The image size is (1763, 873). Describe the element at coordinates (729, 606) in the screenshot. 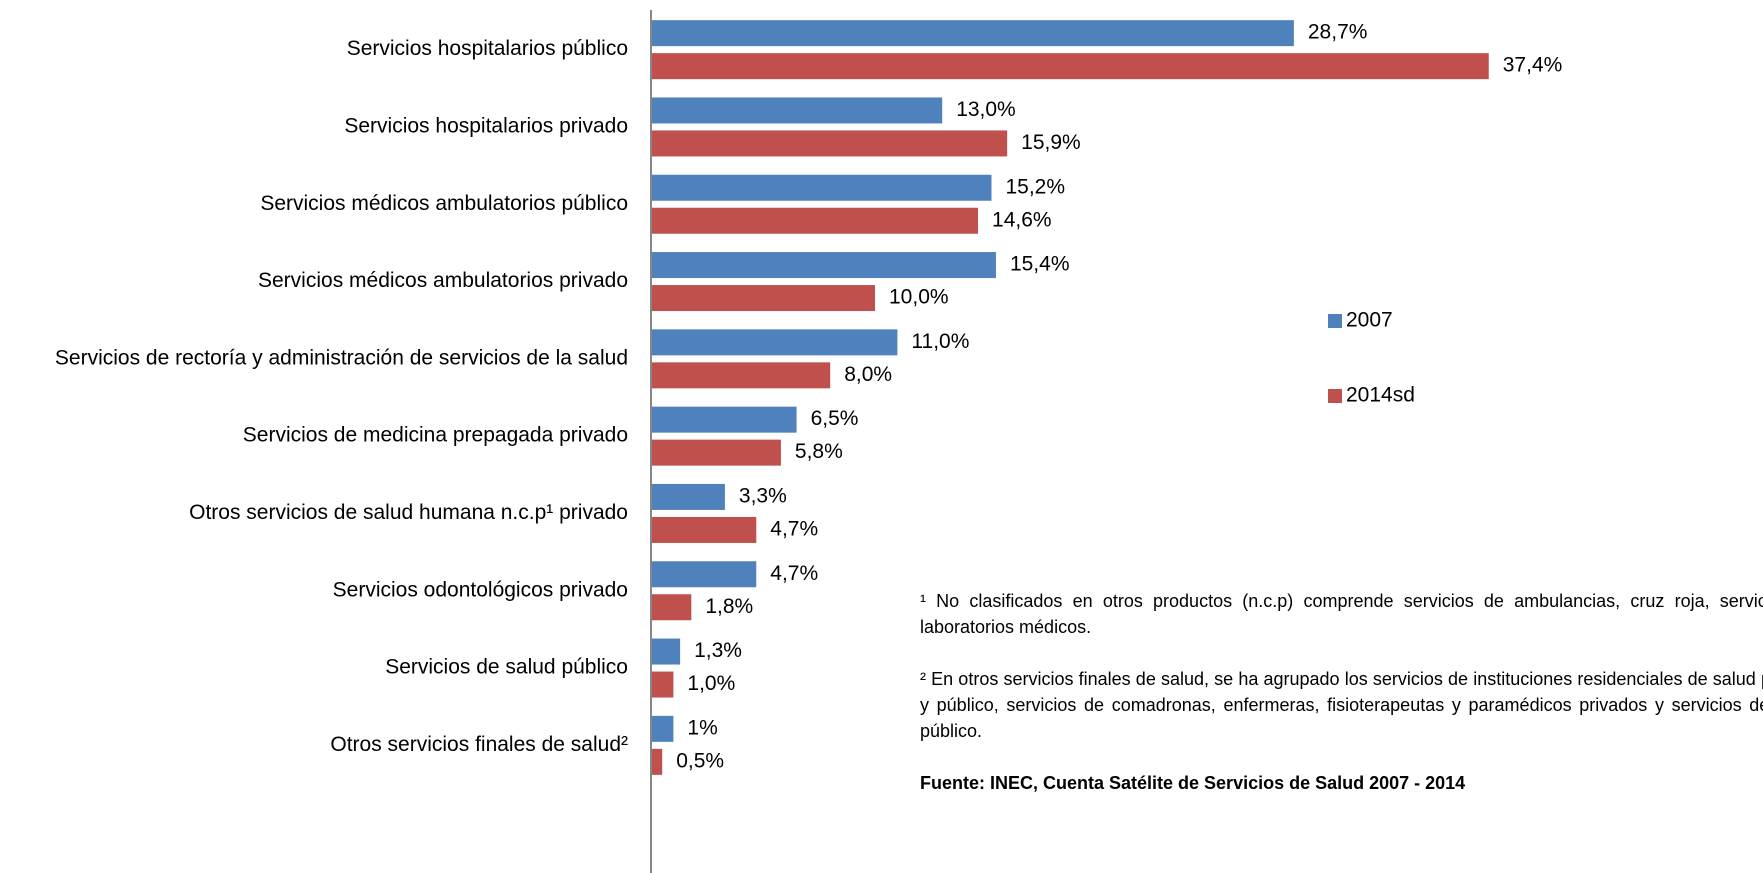

I see `value-label: 1,8%` at that location.